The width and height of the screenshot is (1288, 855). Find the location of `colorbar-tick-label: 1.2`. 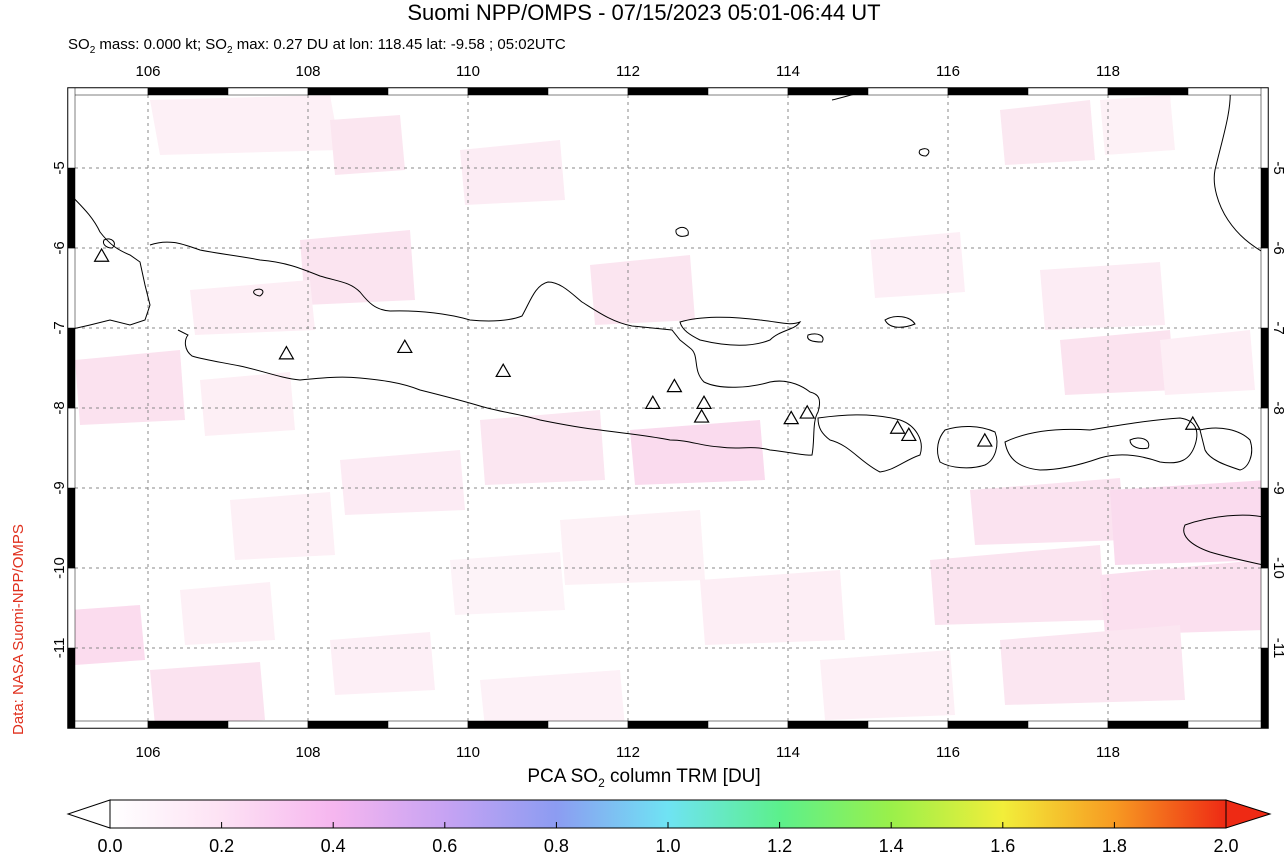

colorbar-tick-label: 1.2 is located at coordinates (779, 845).